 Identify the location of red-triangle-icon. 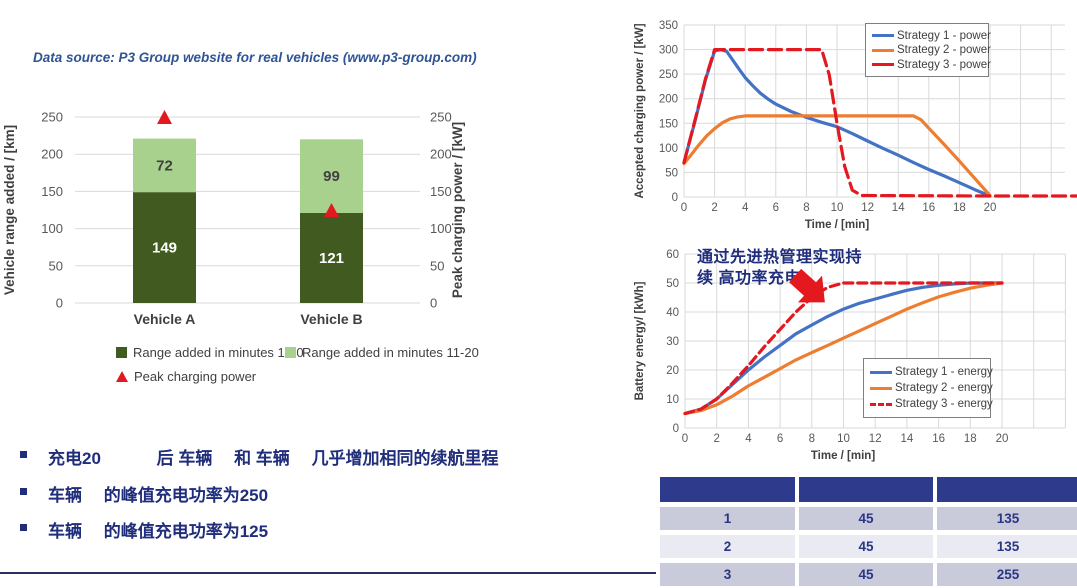
(122, 376).